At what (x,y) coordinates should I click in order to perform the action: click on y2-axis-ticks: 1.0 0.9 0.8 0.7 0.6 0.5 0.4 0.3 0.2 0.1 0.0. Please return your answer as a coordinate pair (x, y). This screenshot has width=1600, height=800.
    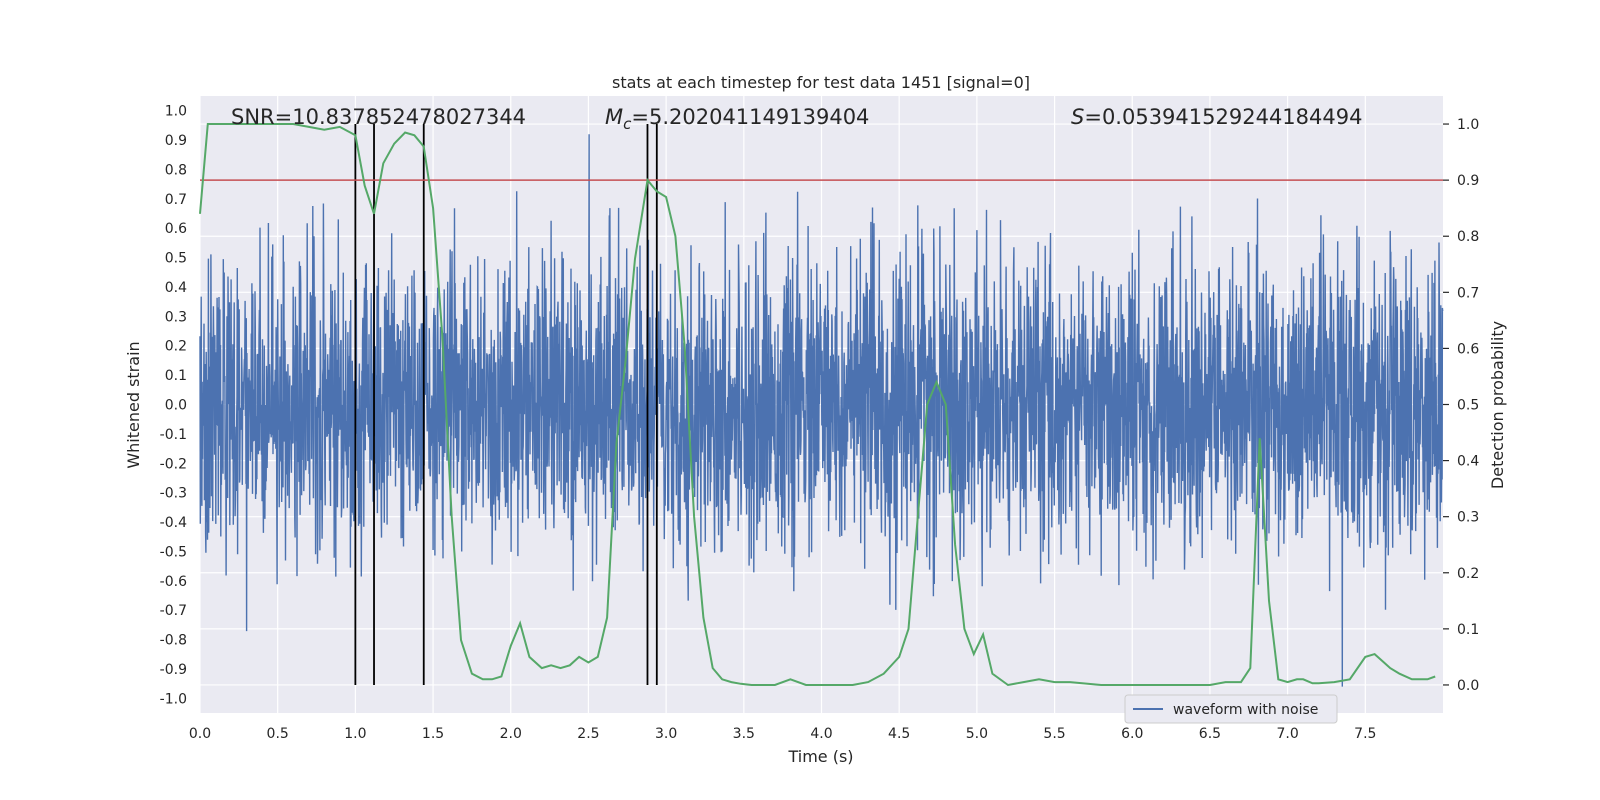
    Looking at the image, I should click on (1461, 405).